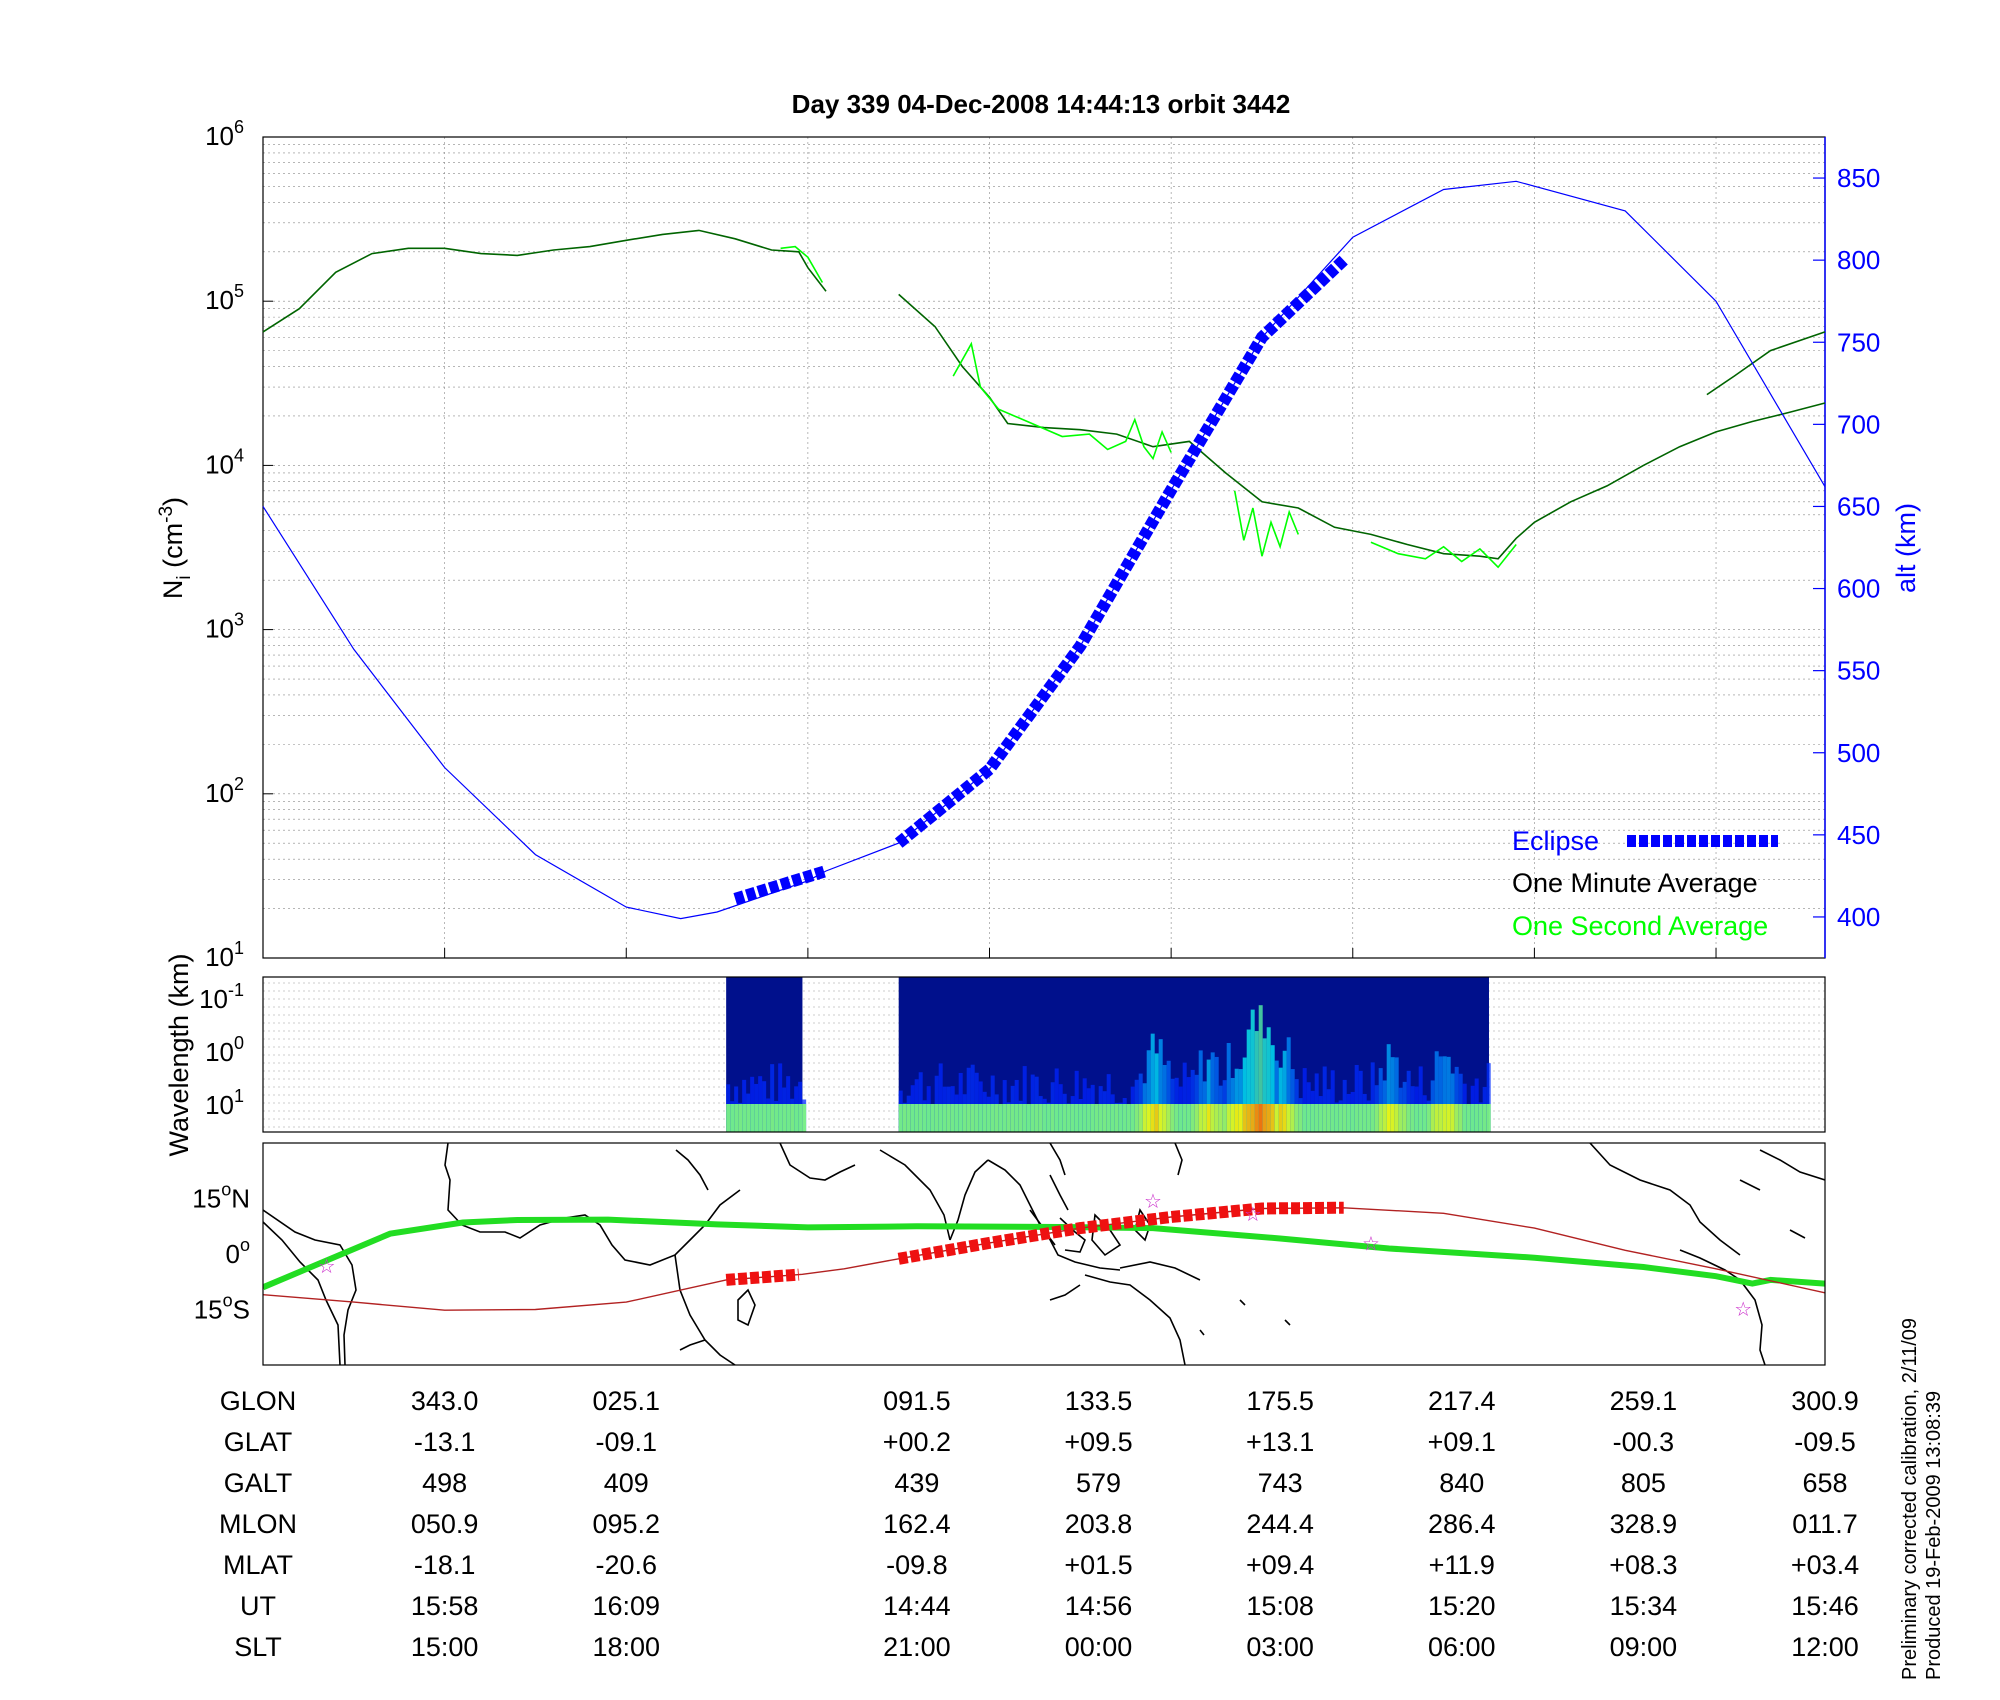  I want to click on table-cell: 286.4, so click(1462, 1524).